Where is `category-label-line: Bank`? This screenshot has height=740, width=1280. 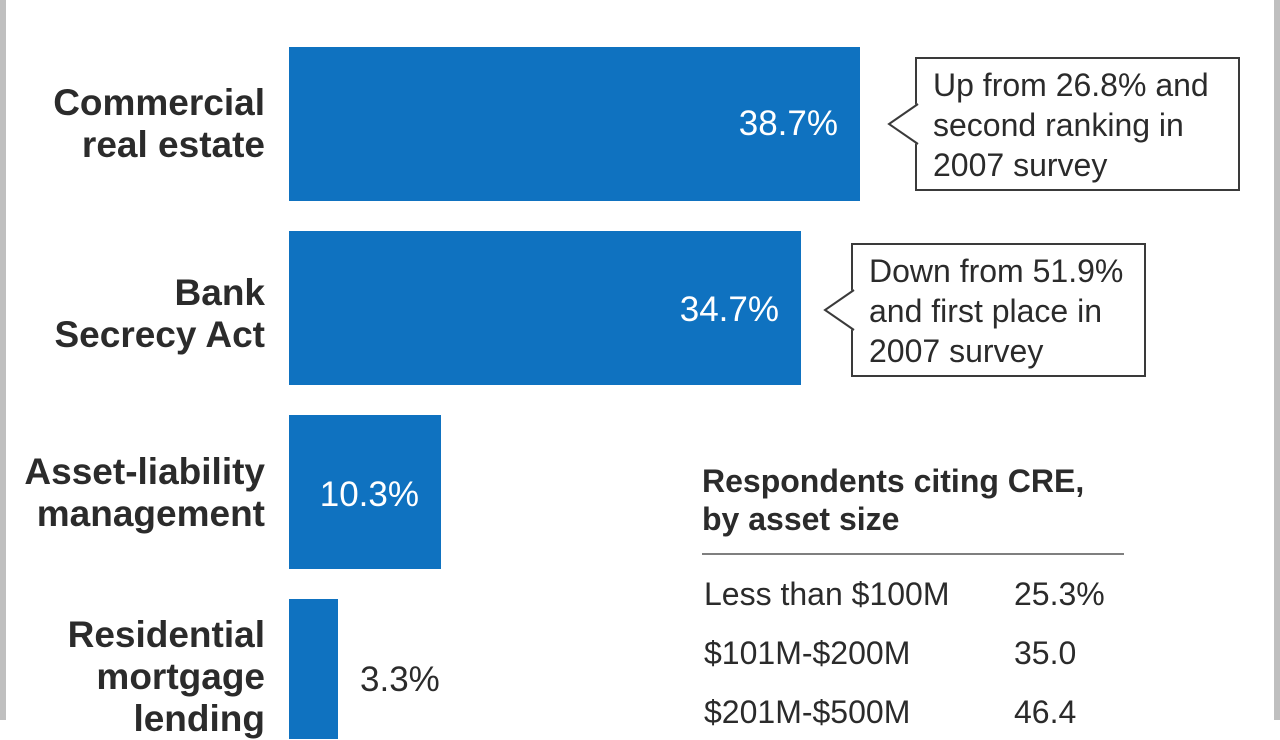 category-label-line: Bank is located at coordinates (219, 292).